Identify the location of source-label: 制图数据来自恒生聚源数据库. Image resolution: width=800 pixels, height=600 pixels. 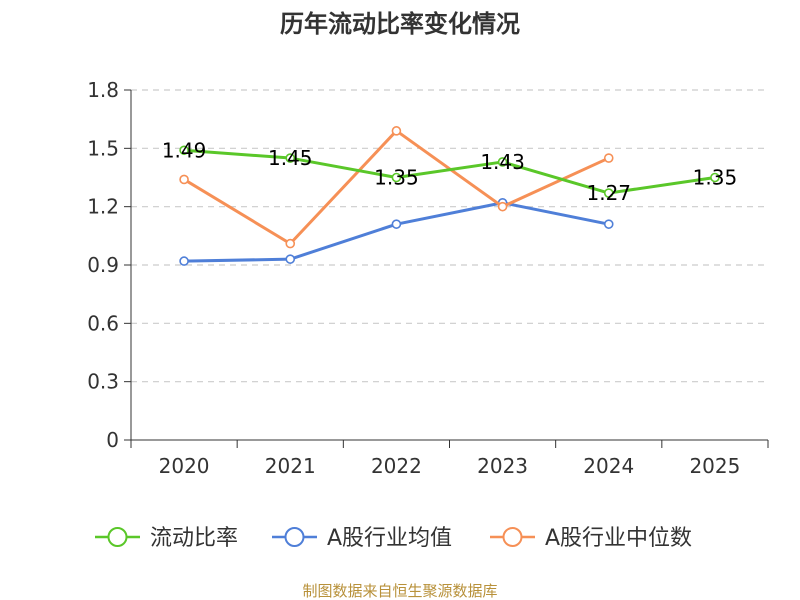
(399, 591).